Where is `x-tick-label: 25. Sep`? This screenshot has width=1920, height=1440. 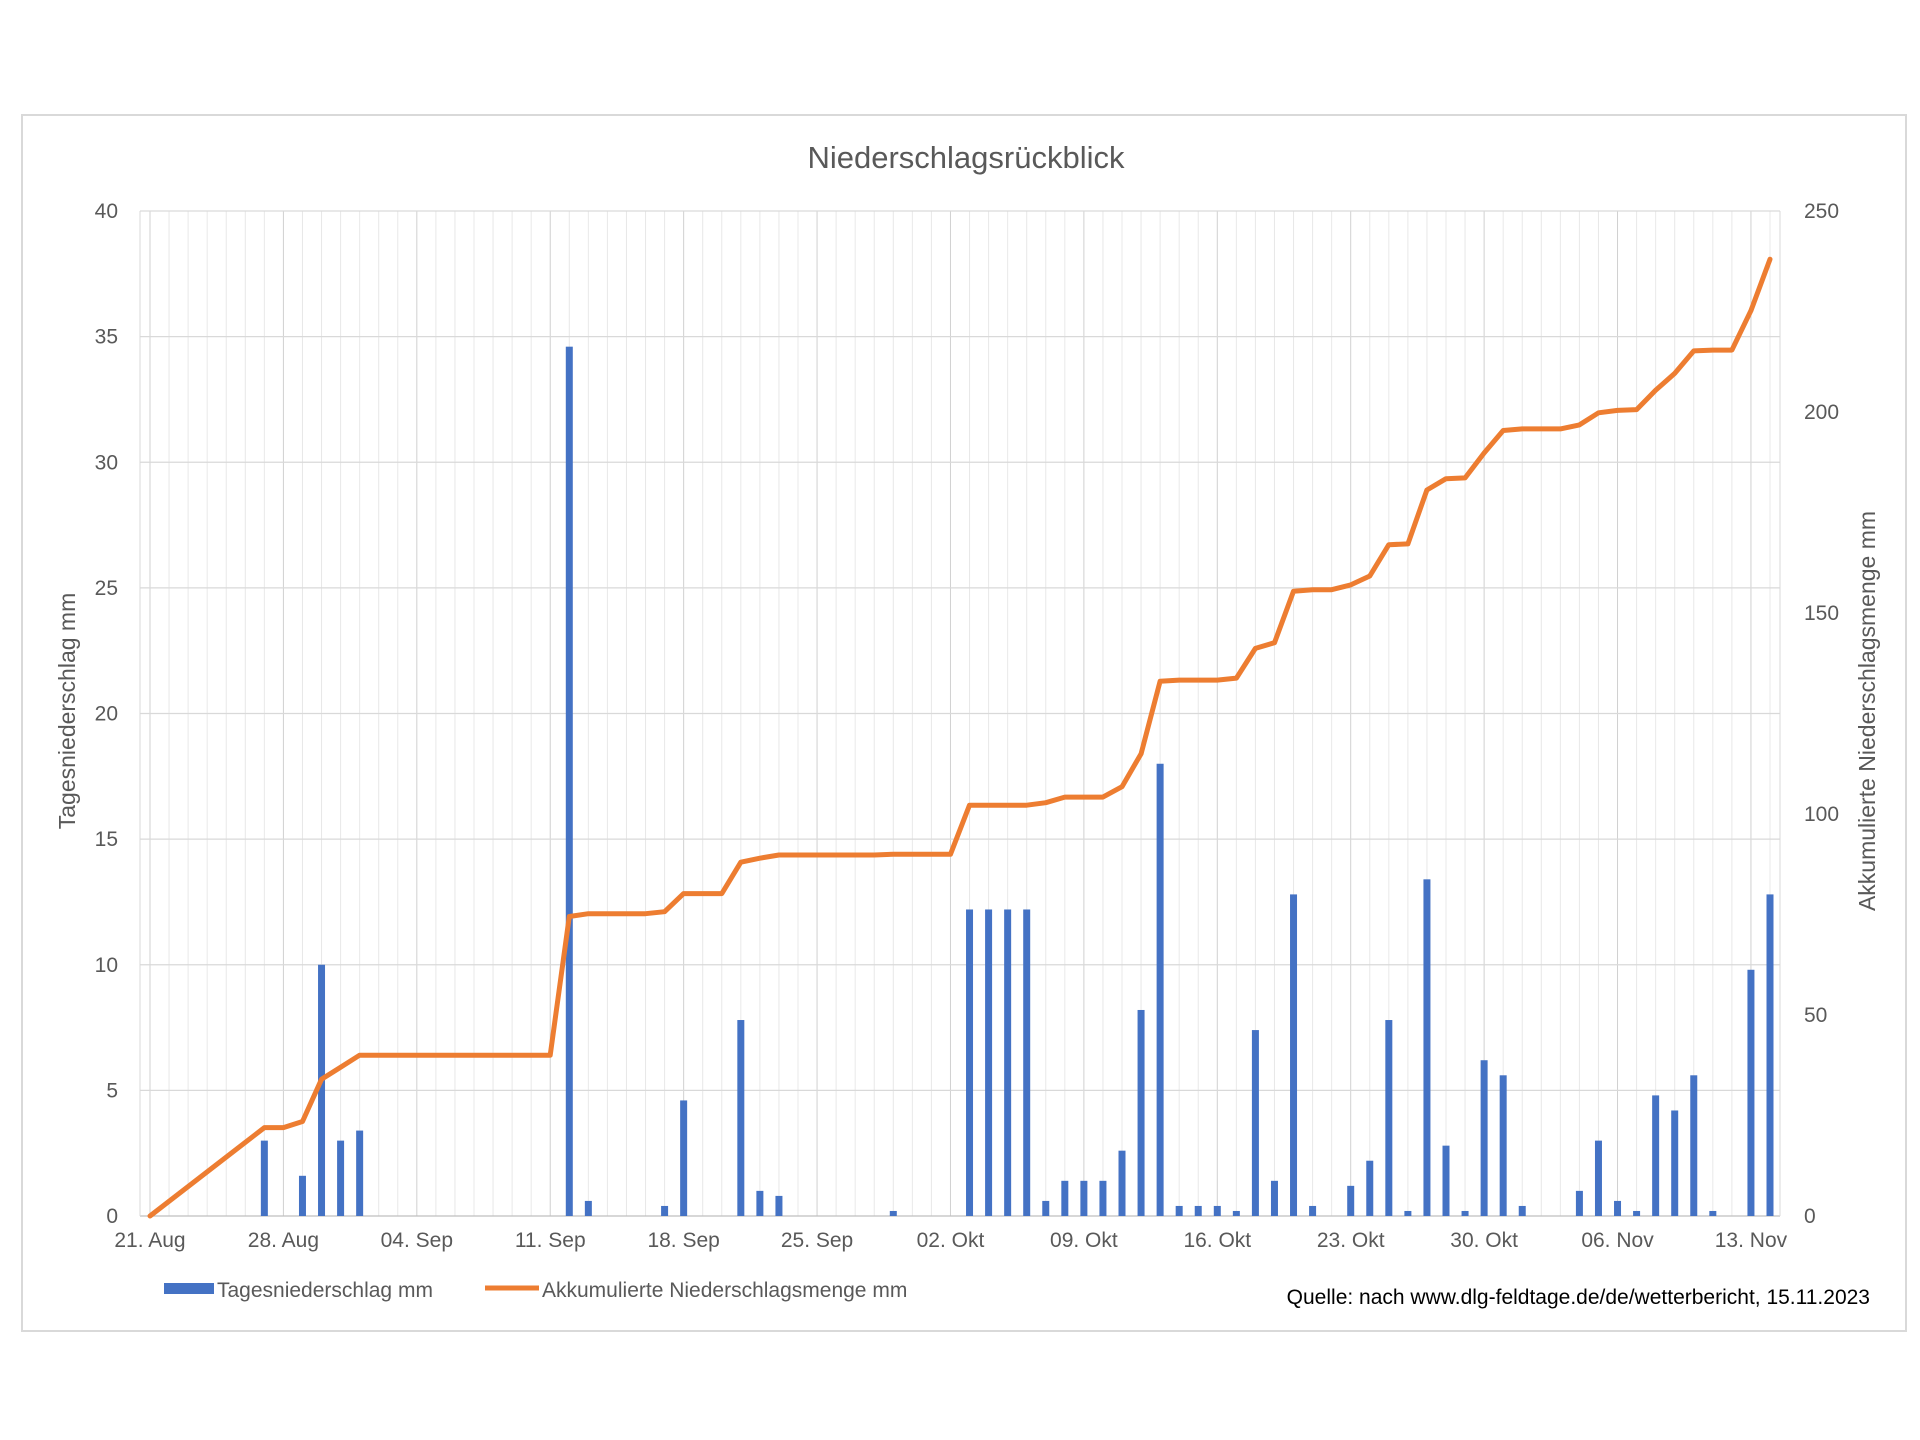
x-tick-label: 25. Sep is located at coordinates (817, 1240).